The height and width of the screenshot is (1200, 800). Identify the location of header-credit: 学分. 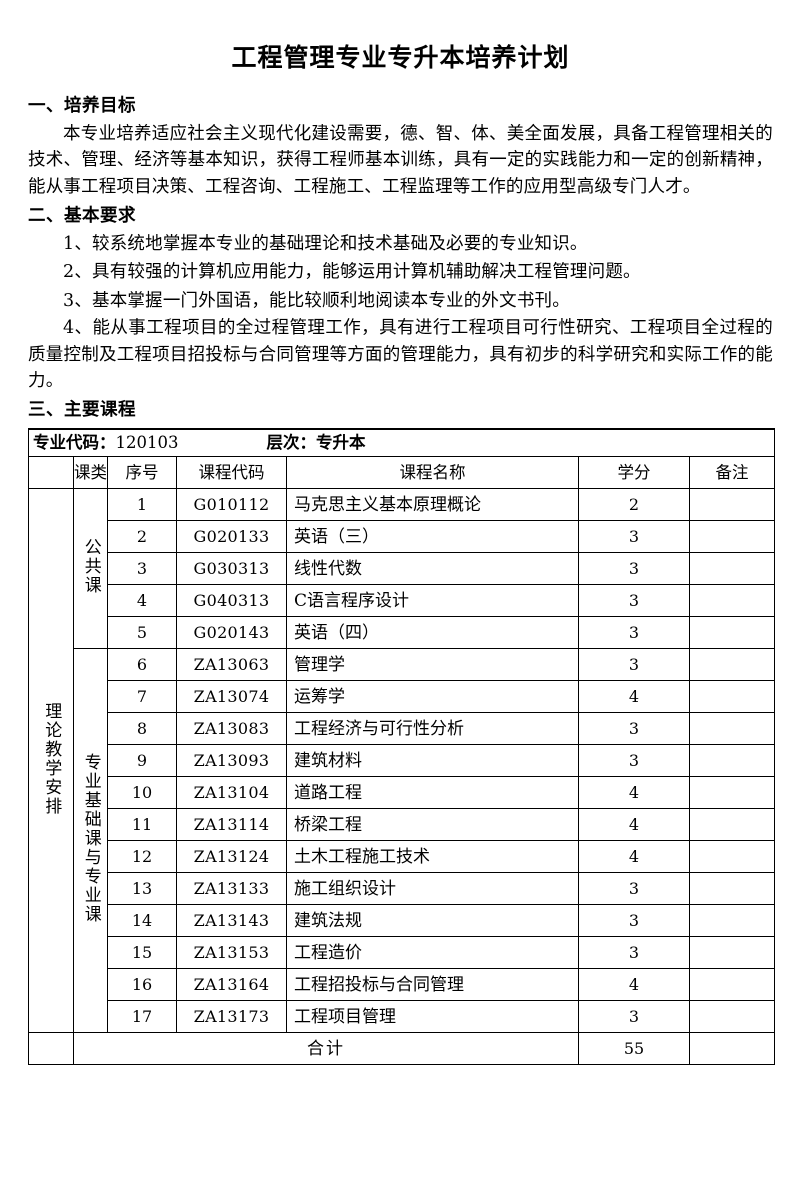
(634, 473).